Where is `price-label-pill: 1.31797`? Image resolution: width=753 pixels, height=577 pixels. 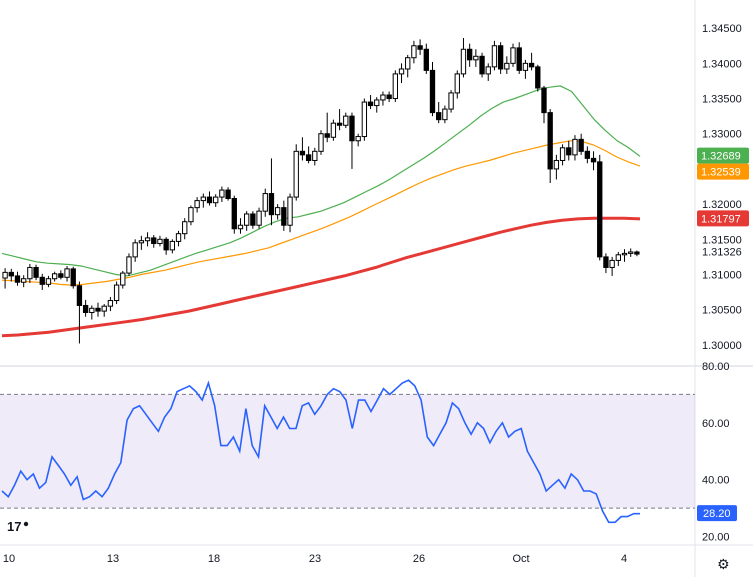 price-label-pill: 1.31797 is located at coordinates (723, 218).